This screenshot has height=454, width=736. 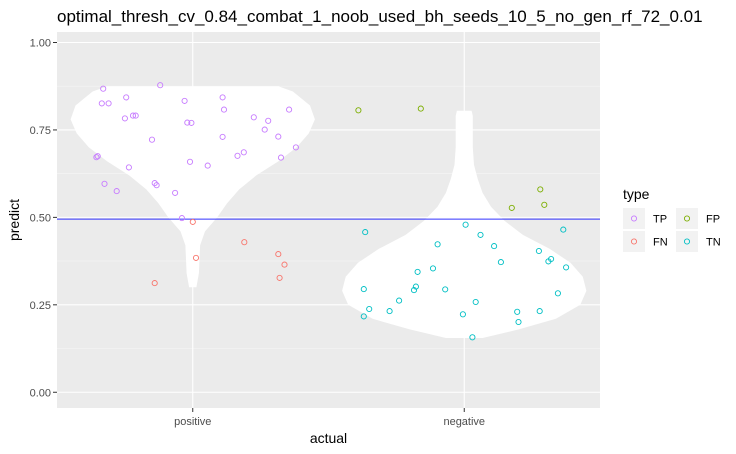 What do you see at coordinates (192, 422) in the screenshot?
I see `x-tick-label: positive` at bounding box center [192, 422].